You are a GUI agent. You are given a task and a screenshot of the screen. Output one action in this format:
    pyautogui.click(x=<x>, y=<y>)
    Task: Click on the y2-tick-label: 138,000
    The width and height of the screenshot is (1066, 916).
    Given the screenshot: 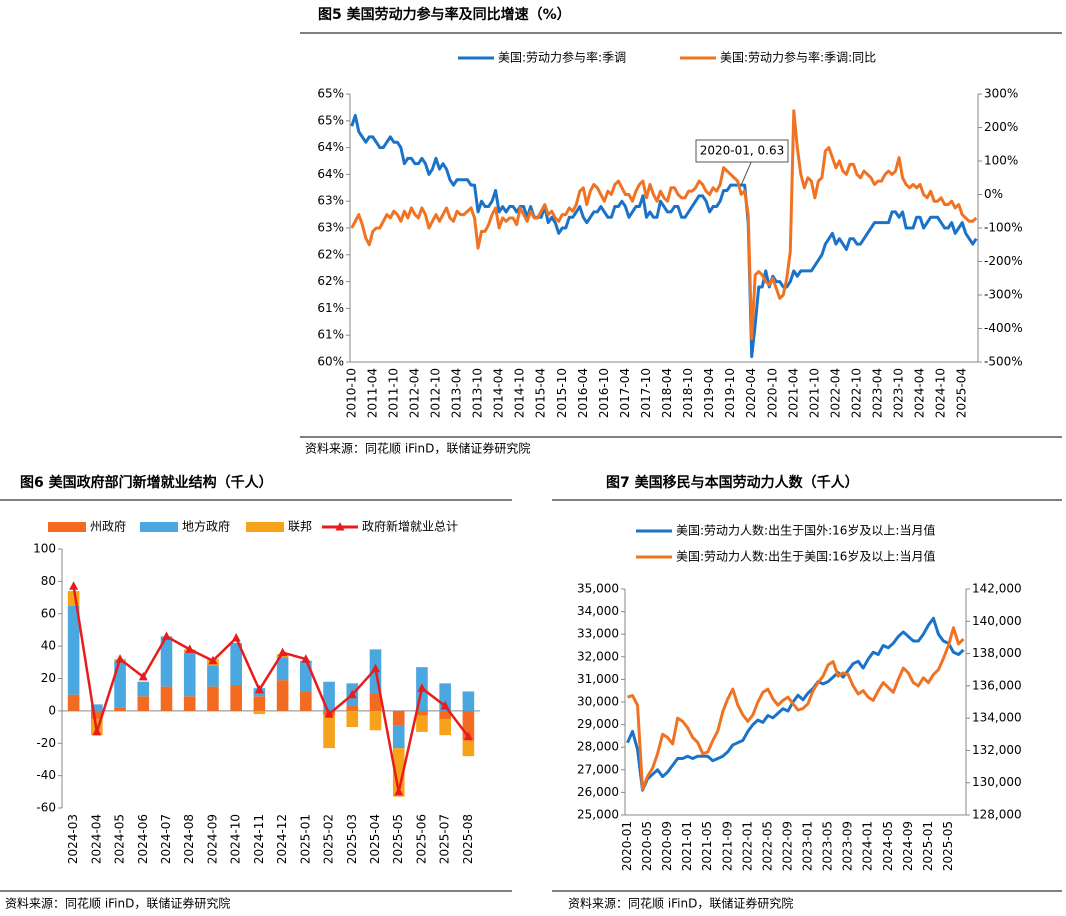 What is the action you would take?
    pyautogui.click(x=997, y=653)
    